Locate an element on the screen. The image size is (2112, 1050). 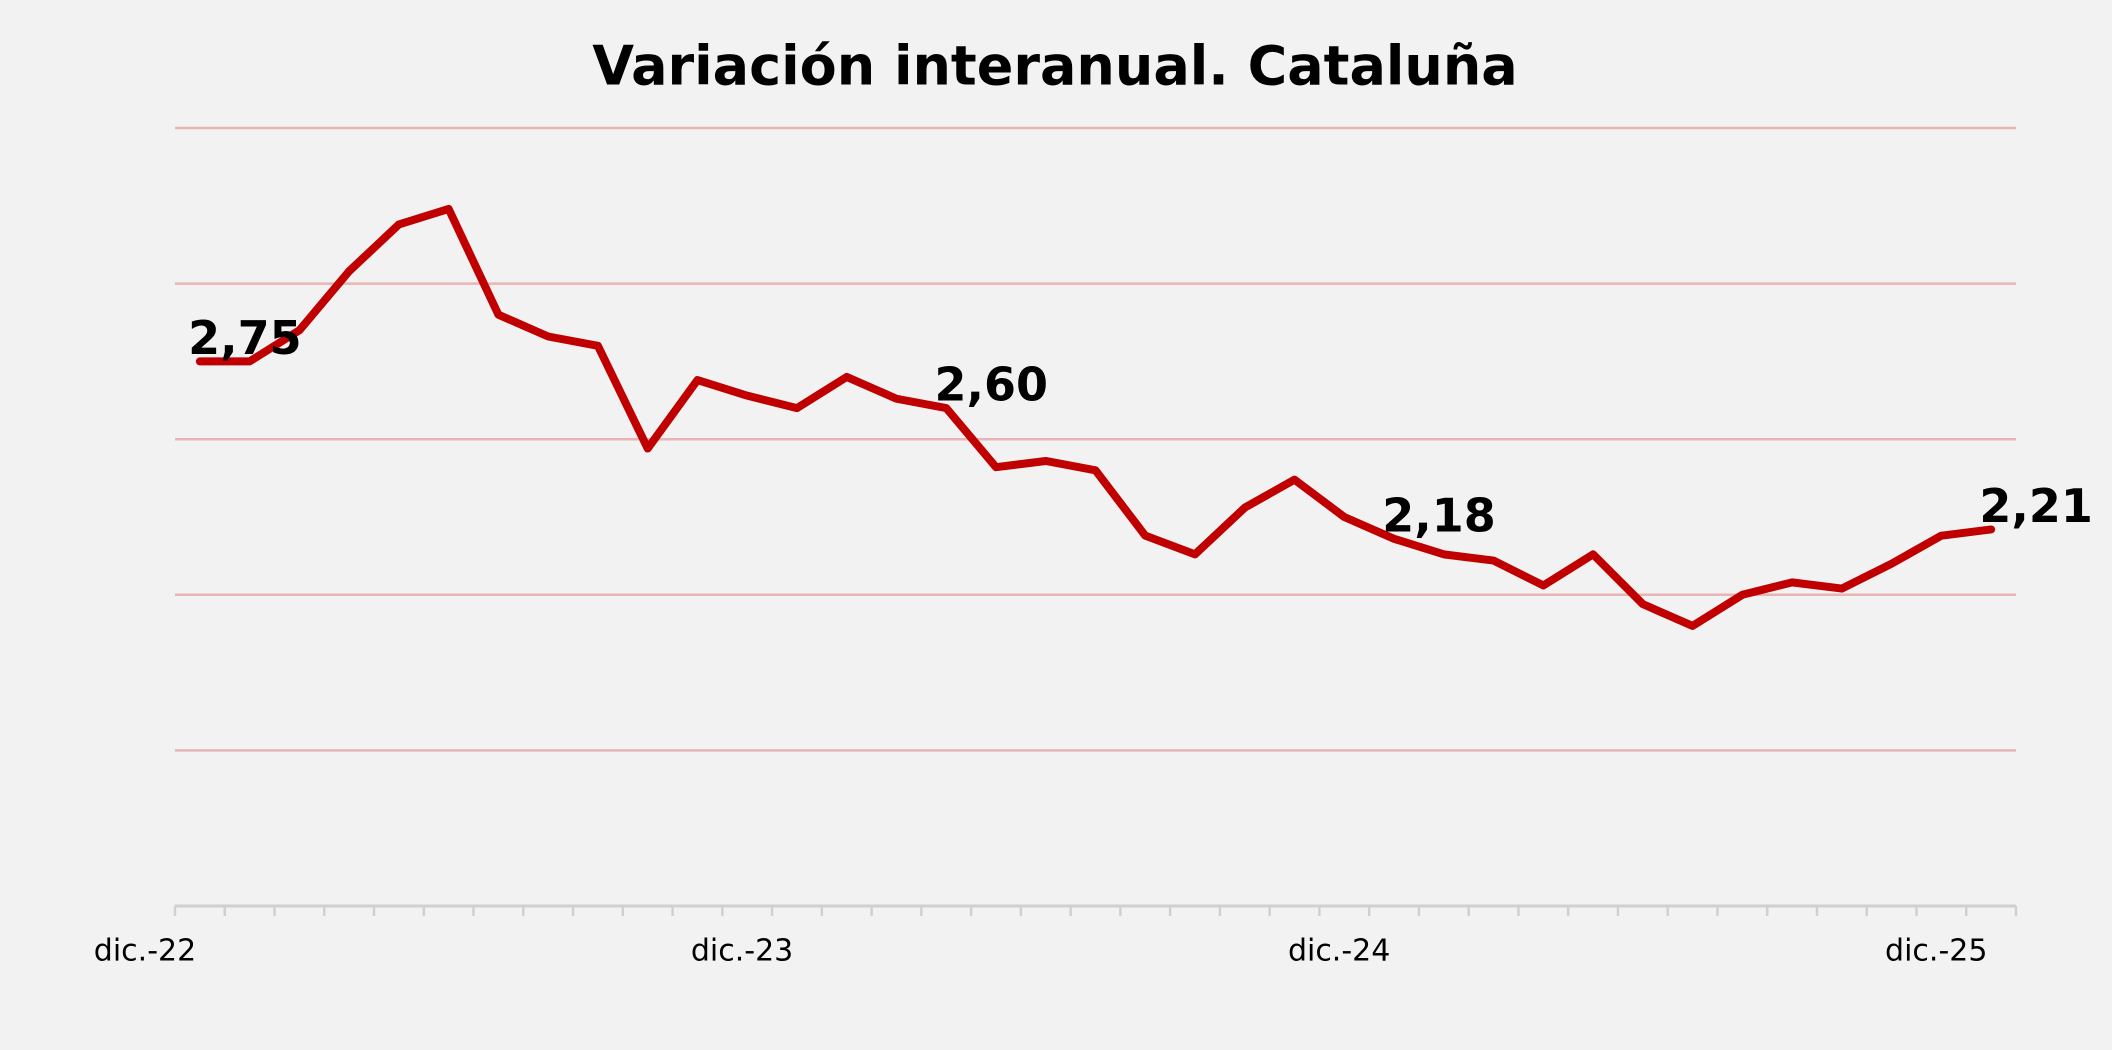
x-tick-label: dic.-23 is located at coordinates (742, 951).